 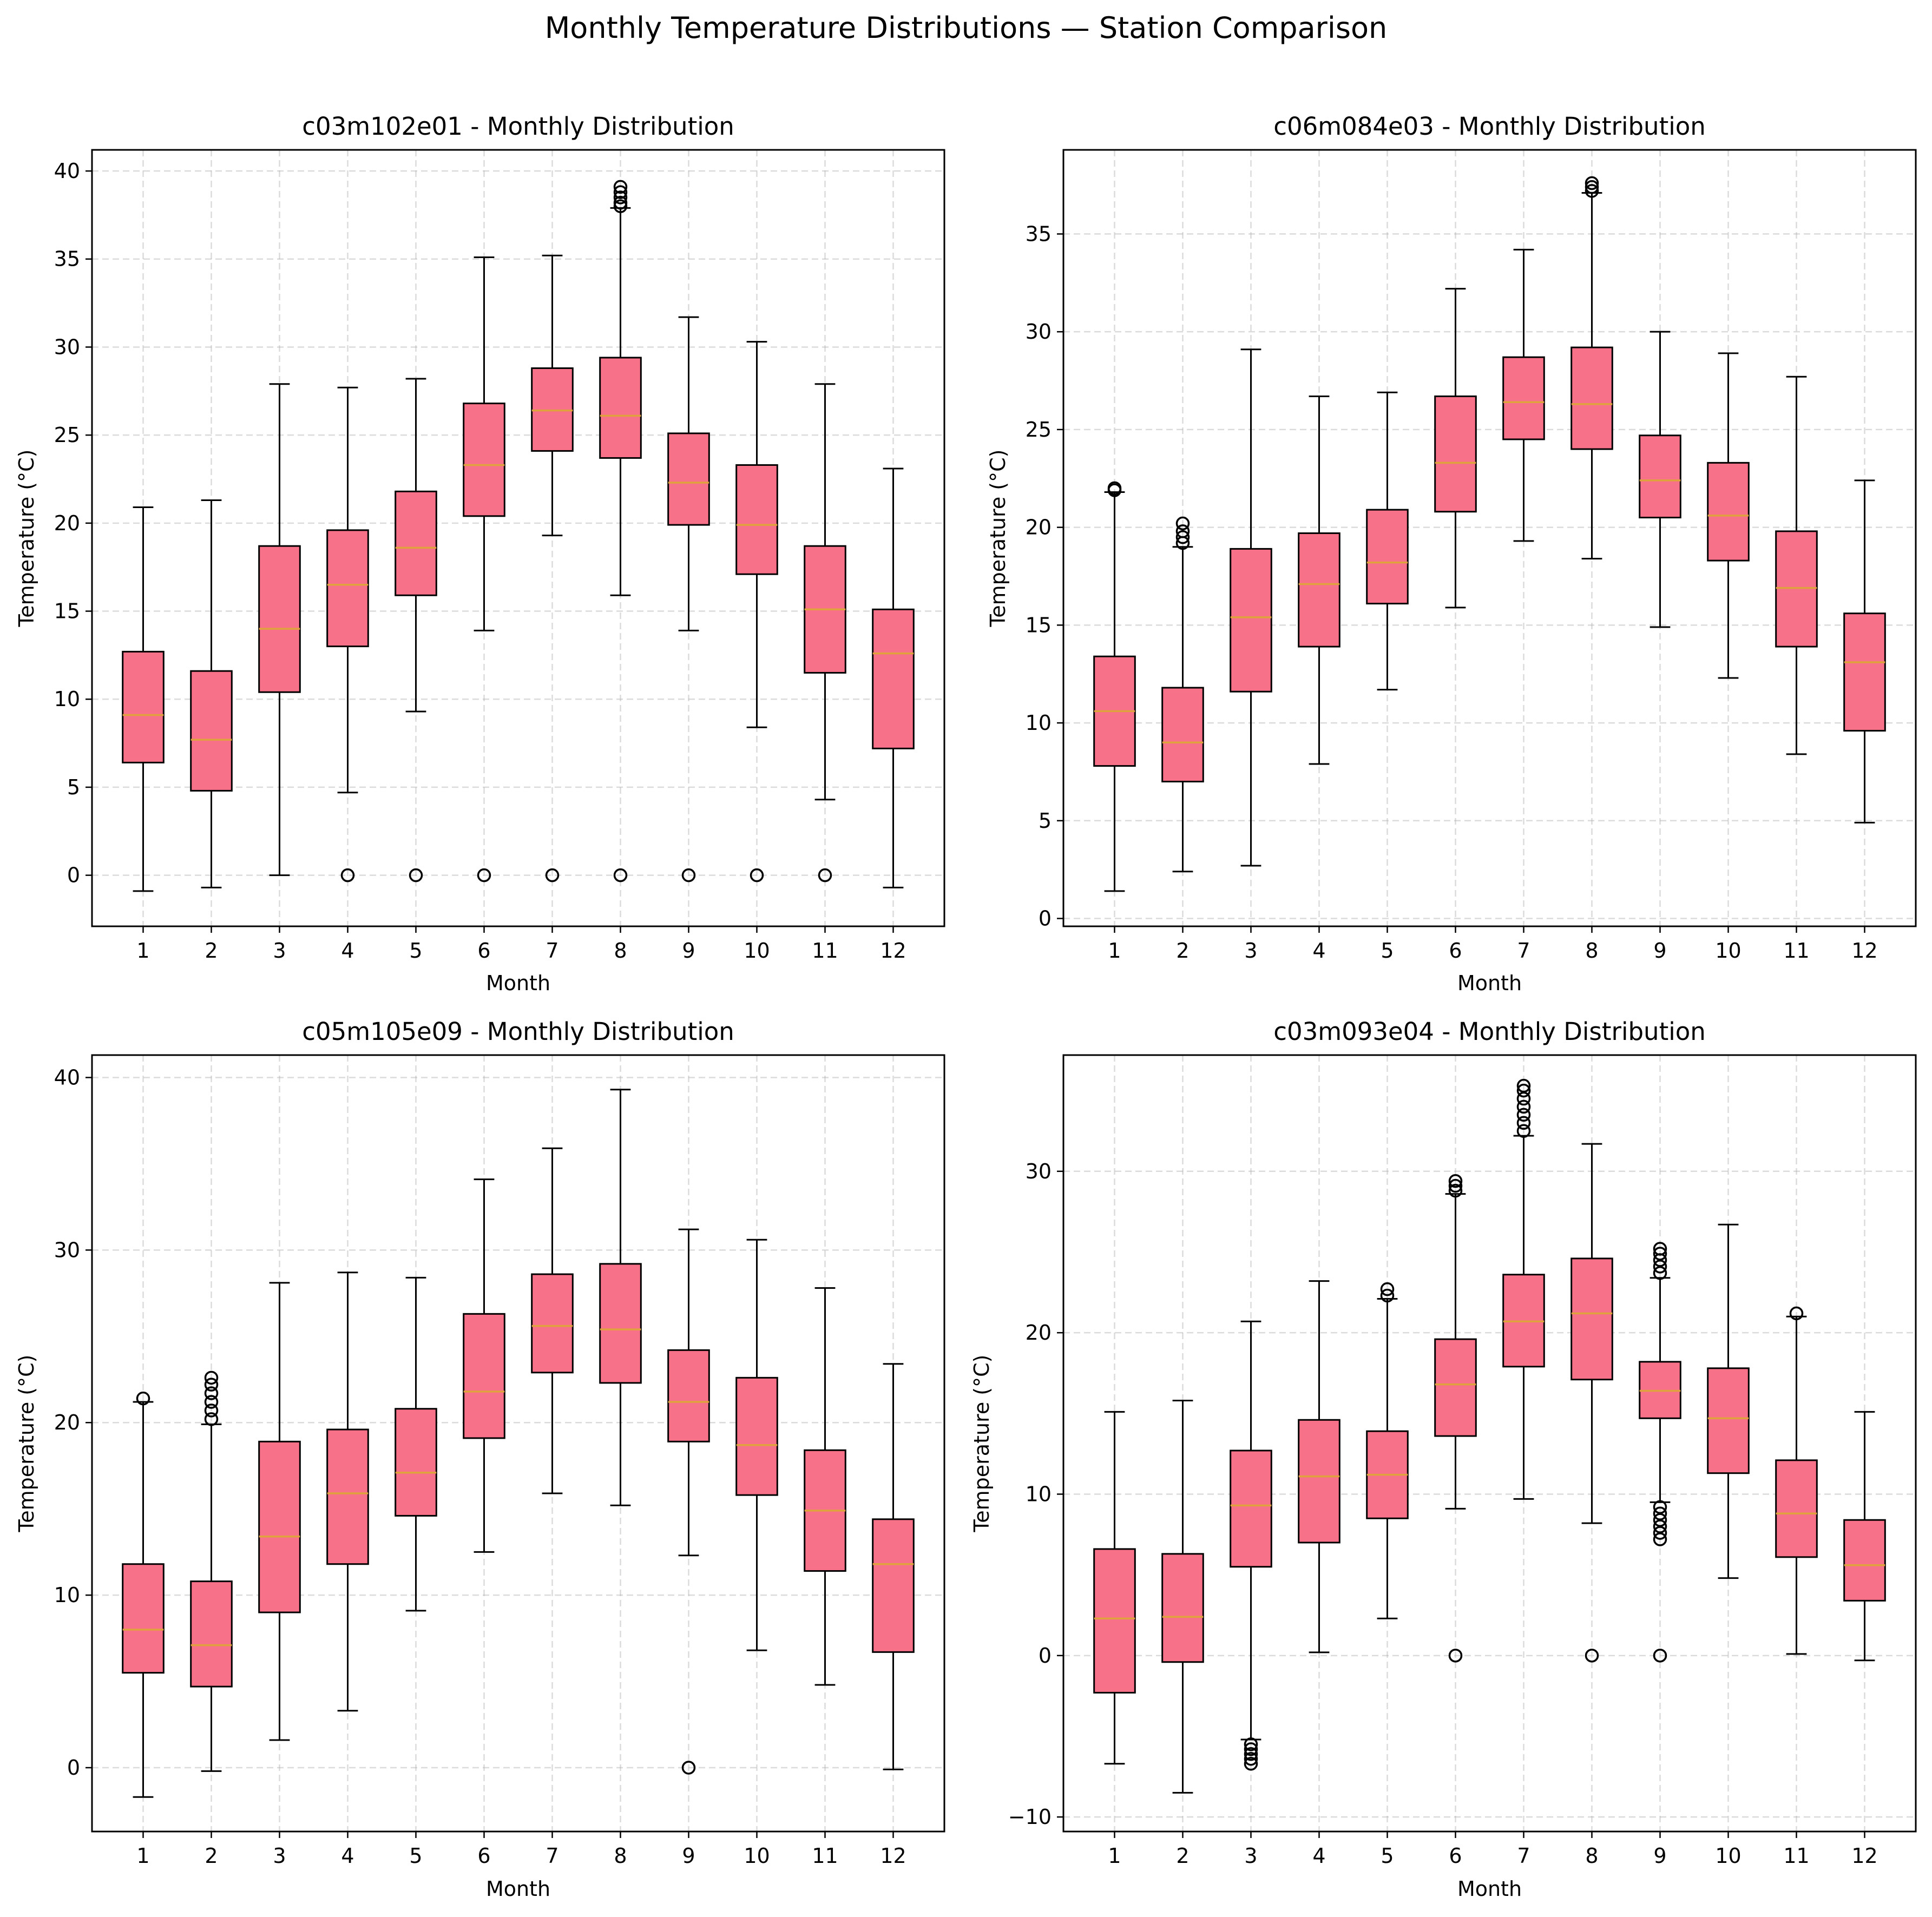 What do you see at coordinates (279, 1856) in the screenshot?
I see `x-tick-label: 3` at bounding box center [279, 1856].